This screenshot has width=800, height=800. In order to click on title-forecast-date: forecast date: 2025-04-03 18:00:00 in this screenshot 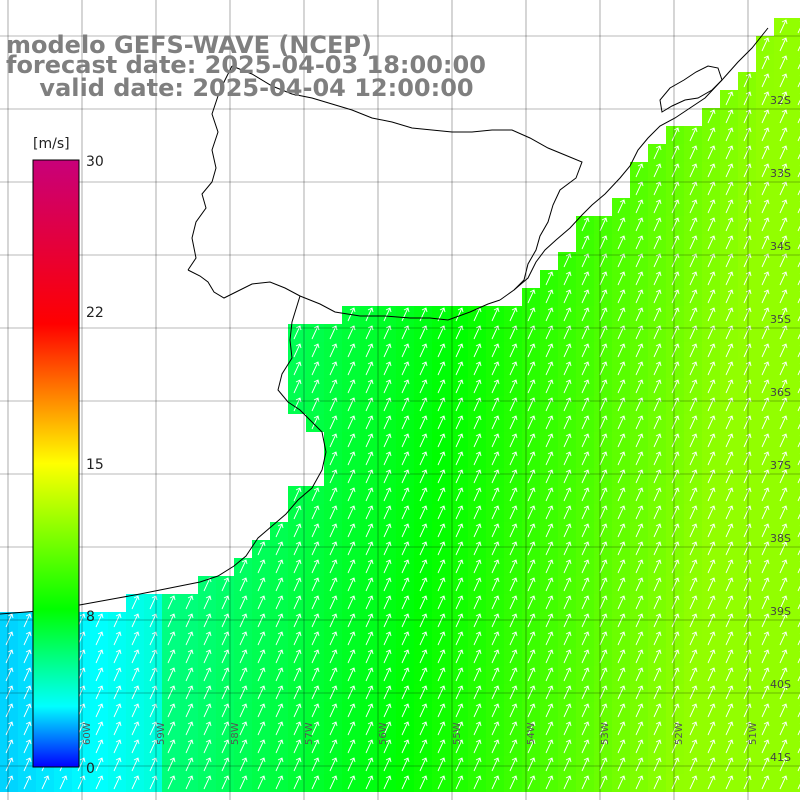, I will do `click(246, 65)`.